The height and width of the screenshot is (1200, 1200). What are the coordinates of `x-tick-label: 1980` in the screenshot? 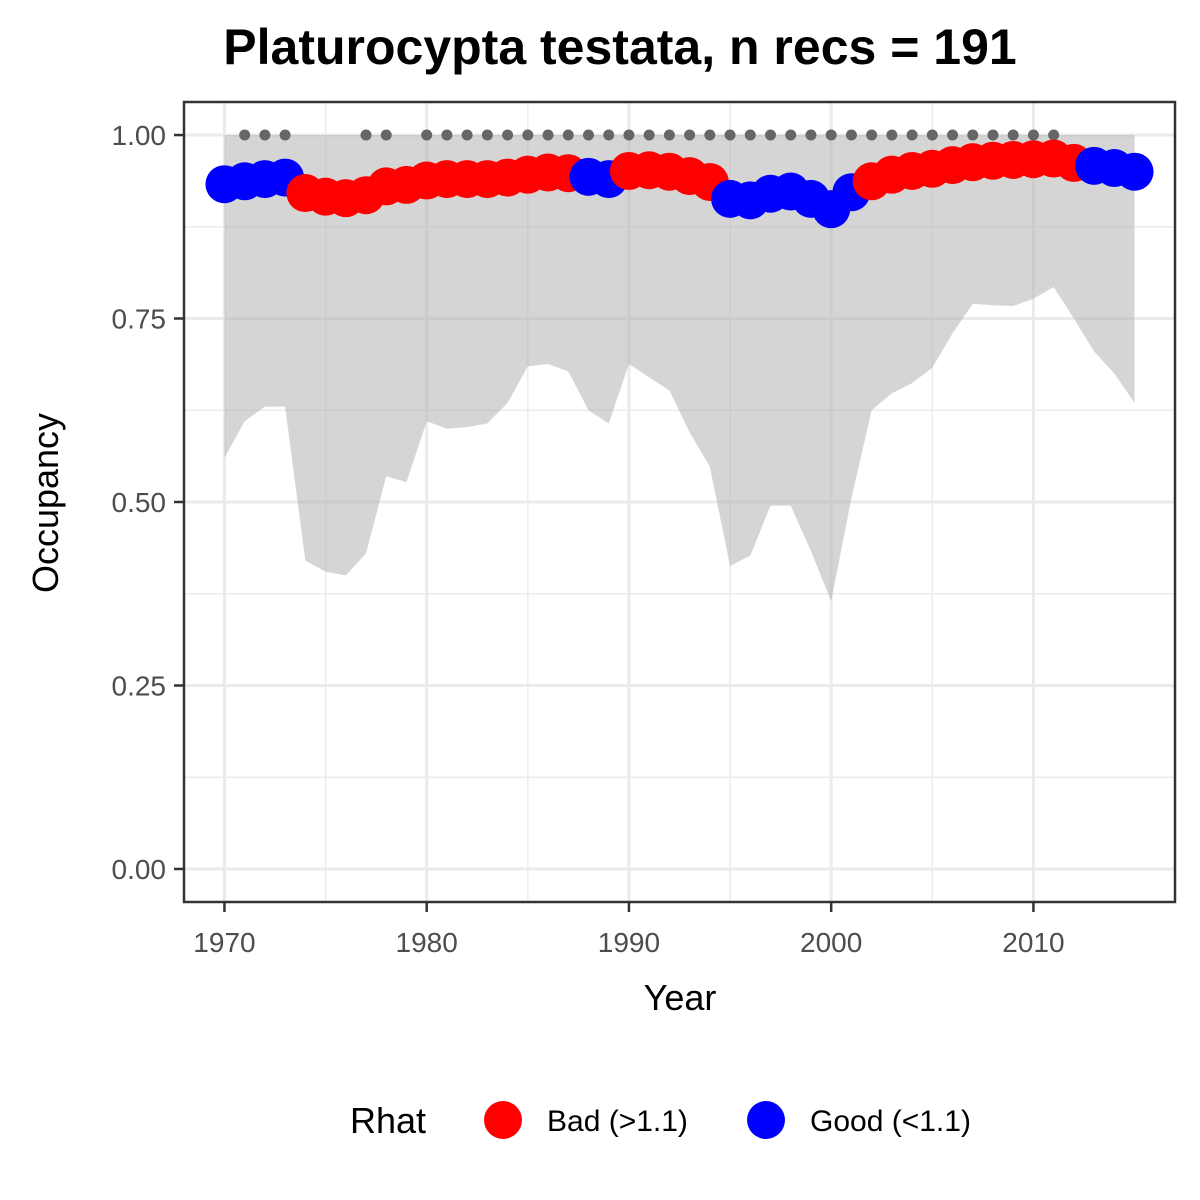 It's located at (427, 942).